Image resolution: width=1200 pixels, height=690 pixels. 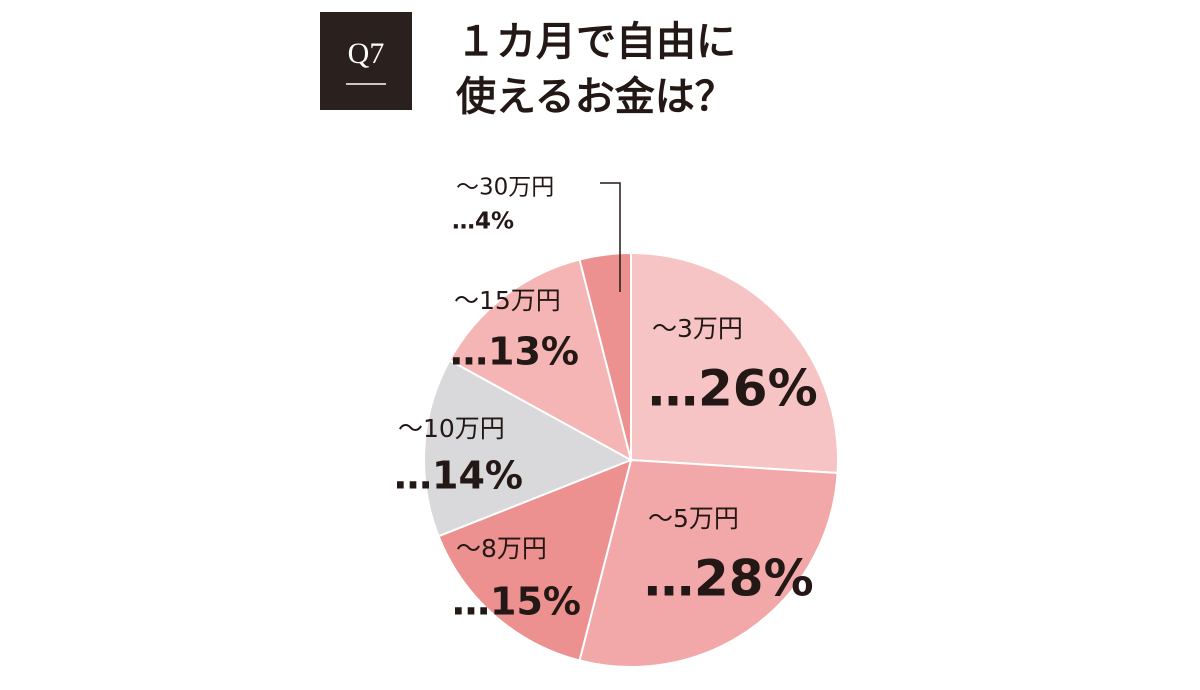 I want to click on slice-label: ～10万円, so click(x=451, y=428).